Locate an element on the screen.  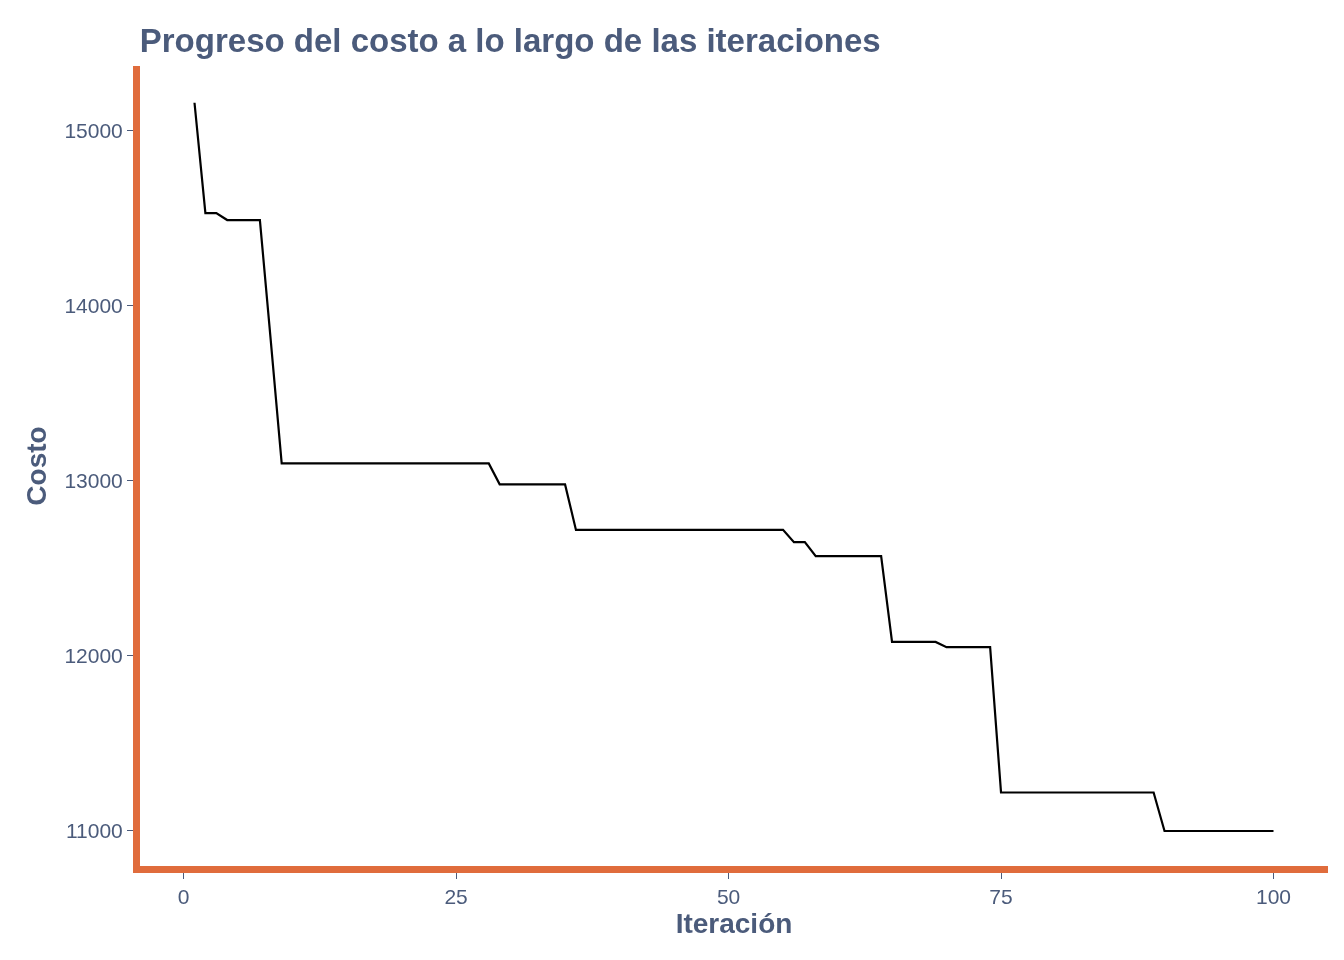
x-tick-label: 100 is located at coordinates (1273, 897).